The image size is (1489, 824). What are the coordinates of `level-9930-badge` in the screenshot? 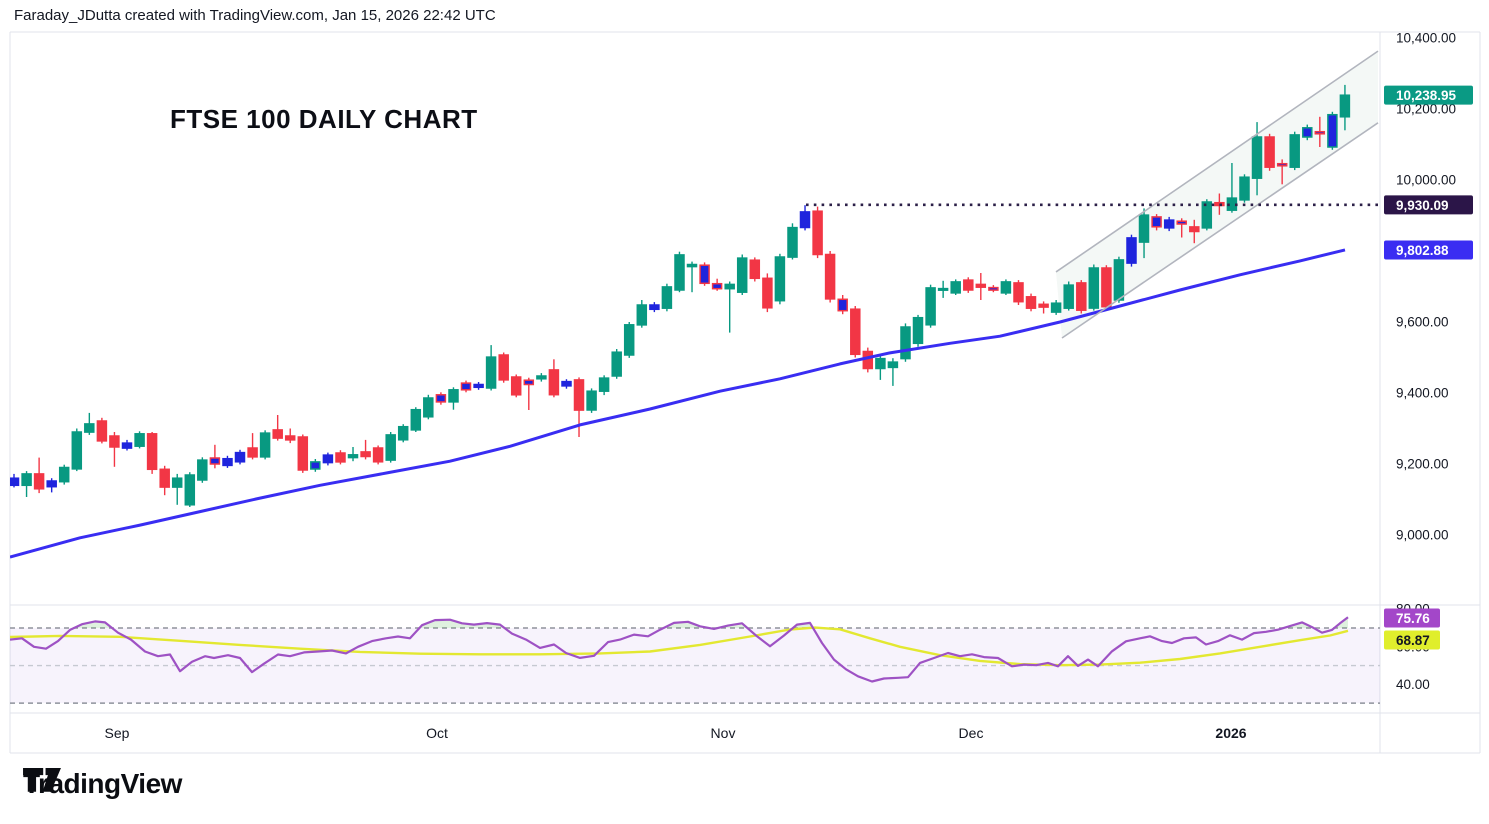 It's located at (1428, 205).